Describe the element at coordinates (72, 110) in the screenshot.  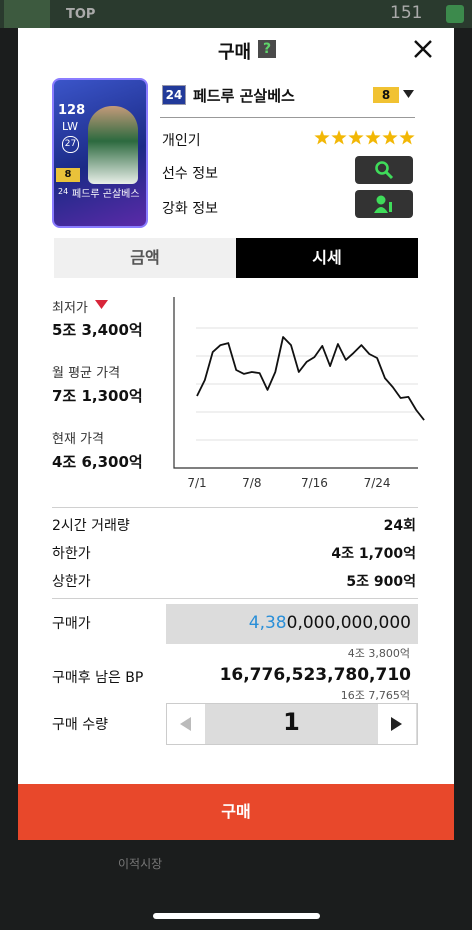
I see `card-ovr: 128` at that location.